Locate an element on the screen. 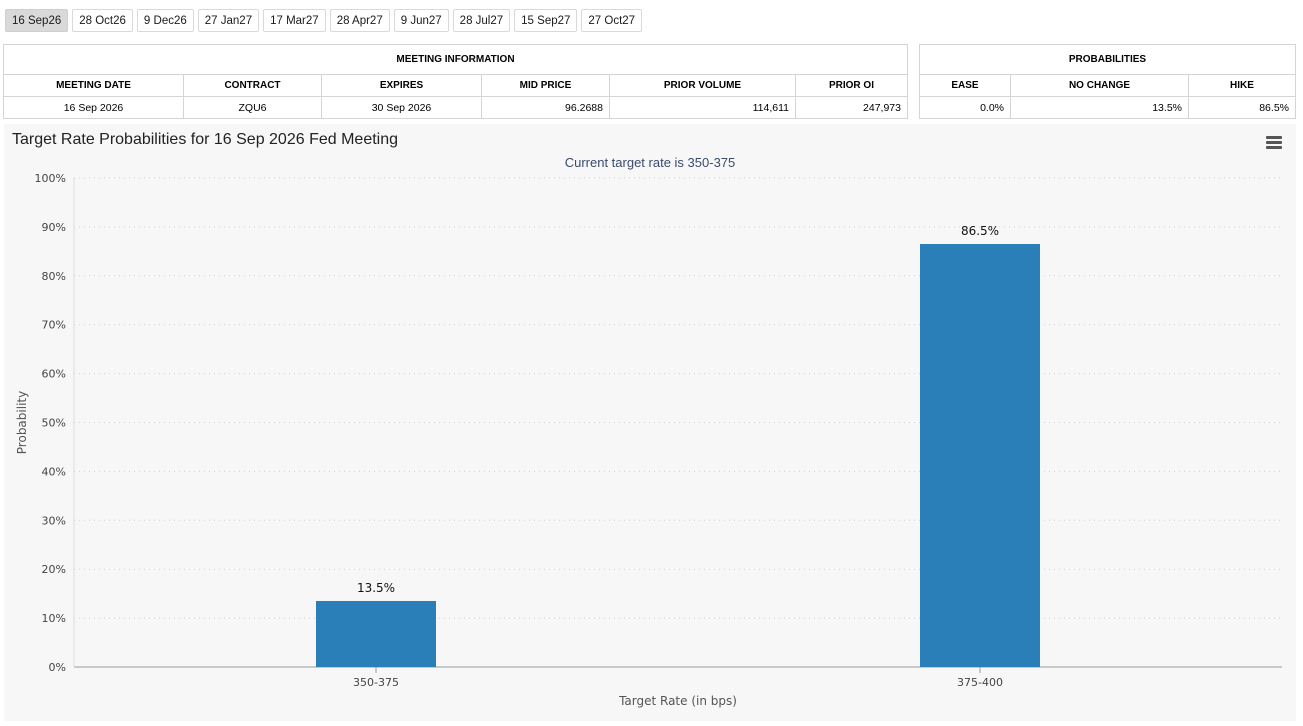  col-no-change: NO CHANGE is located at coordinates (1099, 85).